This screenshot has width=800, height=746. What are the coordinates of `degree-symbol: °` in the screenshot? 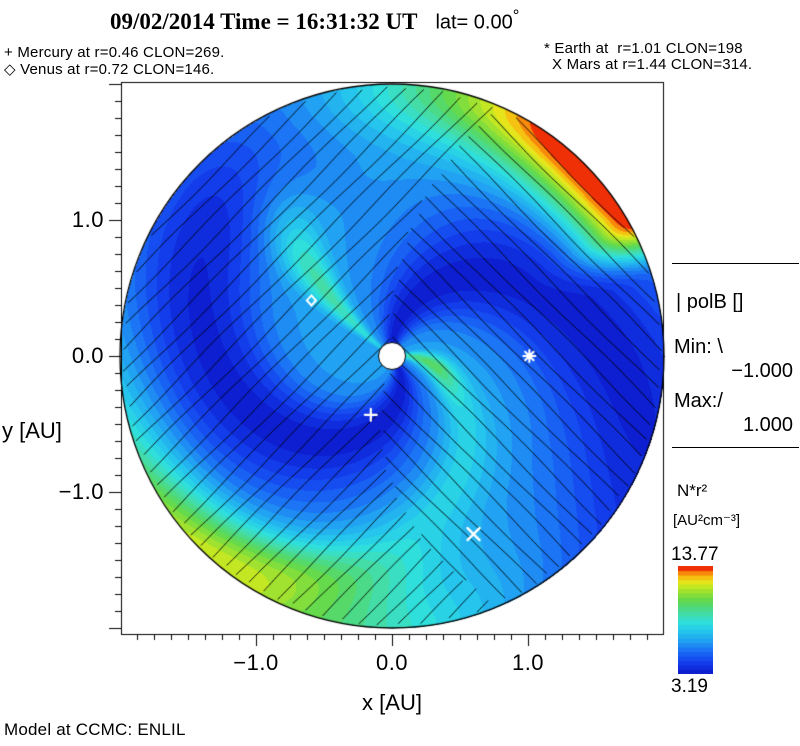 It's located at (516, 15).